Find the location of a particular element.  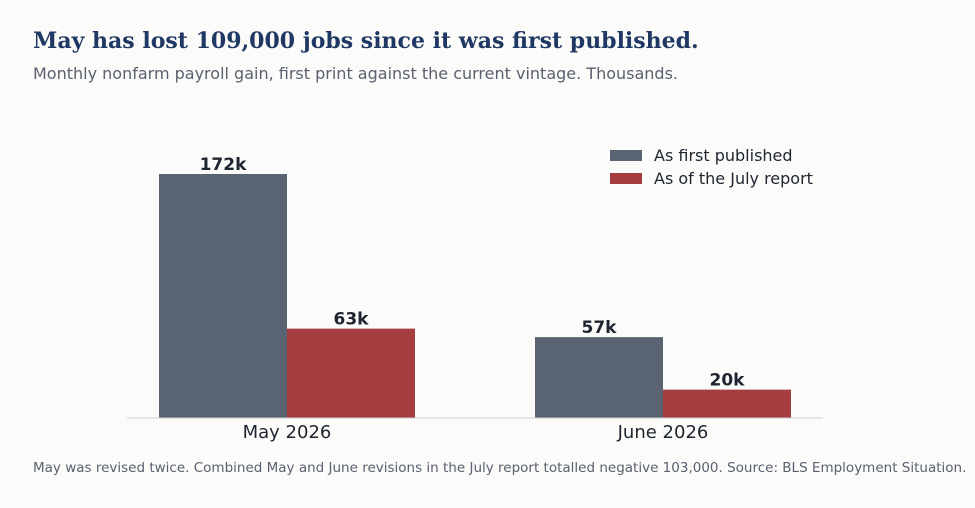

value-label-july-report-1: 20k is located at coordinates (728, 381).